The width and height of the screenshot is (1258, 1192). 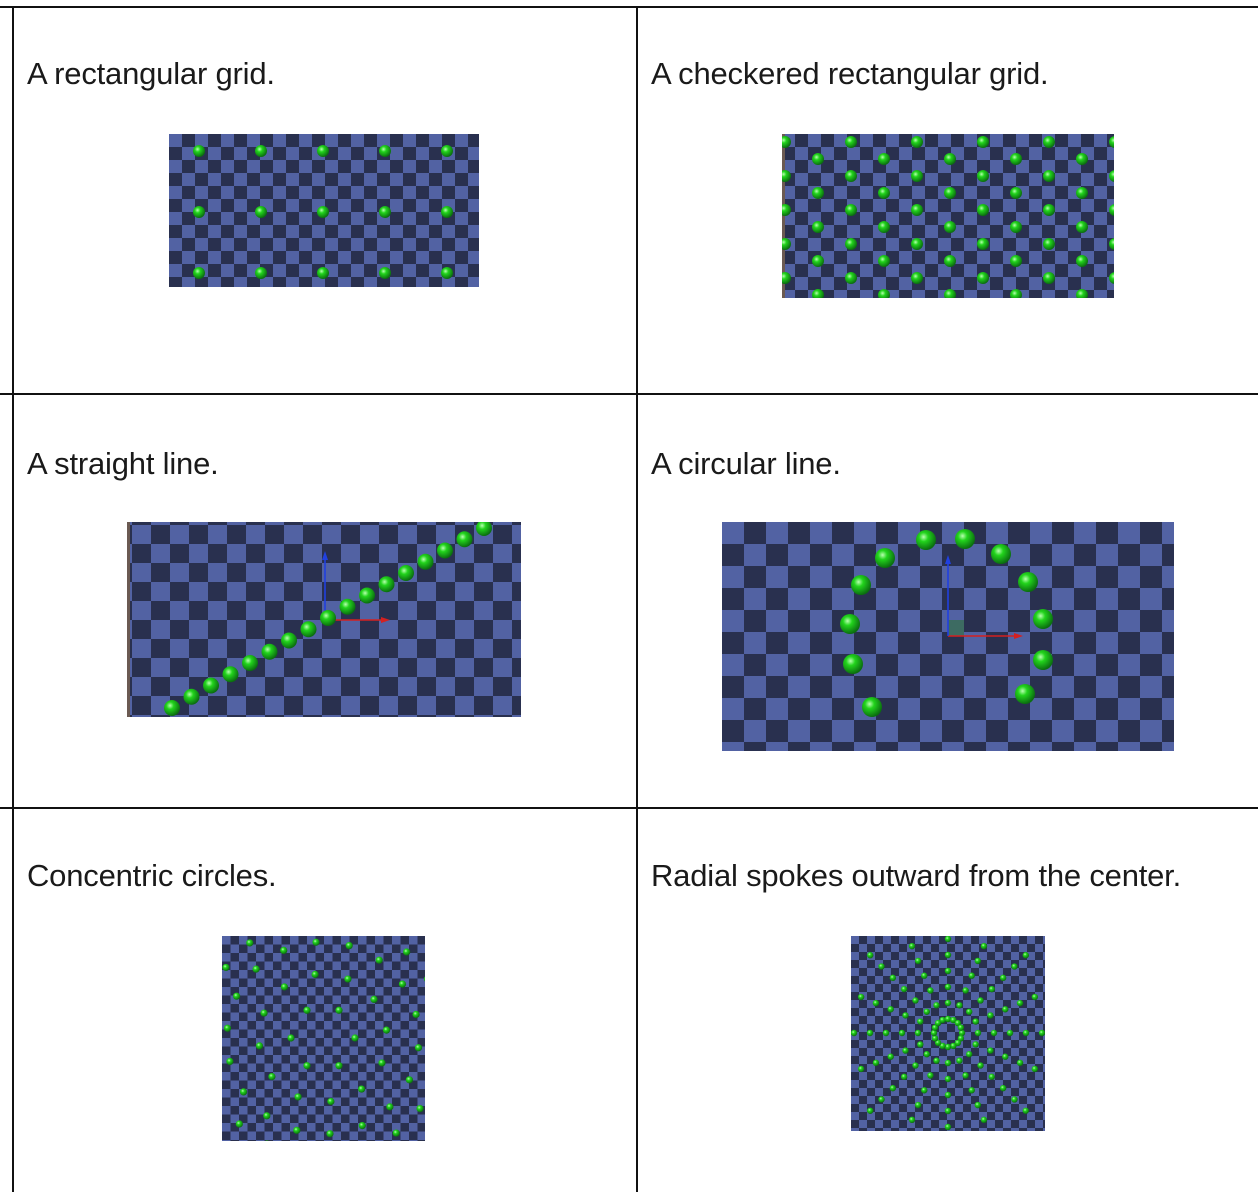 What do you see at coordinates (746, 463) in the screenshot?
I see `caption-circular-line: A circular line.` at bounding box center [746, 463].